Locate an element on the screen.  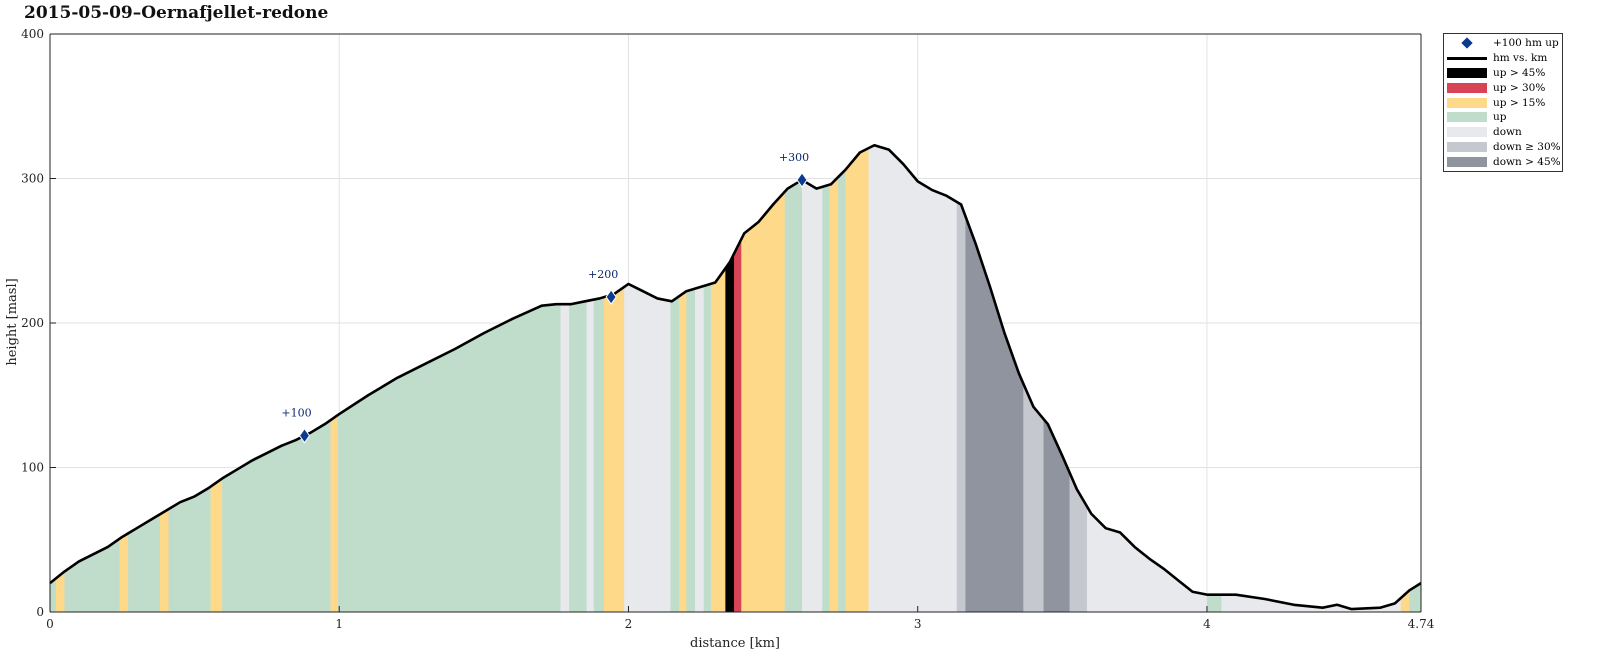
y-tick-label: 100 is located at coordinates (32, 468).